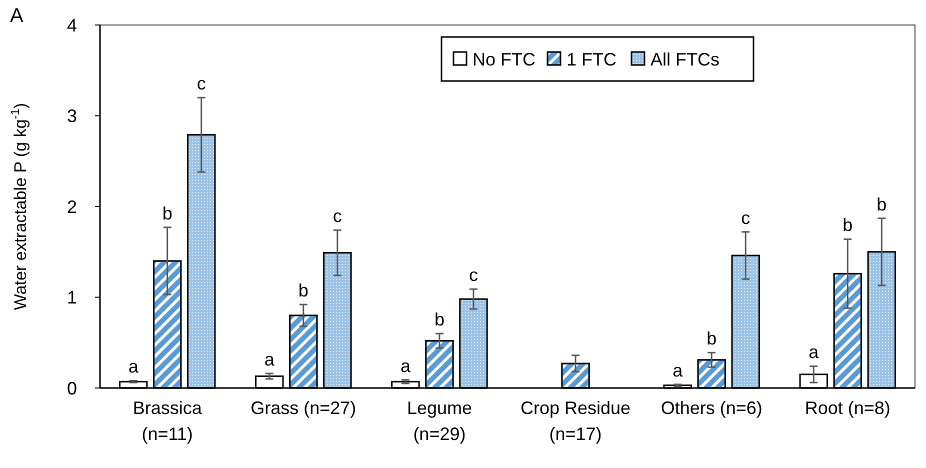 The image size is (926, 468). What do you see at coordinates (72, 206) in the screenshot?
I see `y-tick-label: 2` at bounding box center [72, 206].